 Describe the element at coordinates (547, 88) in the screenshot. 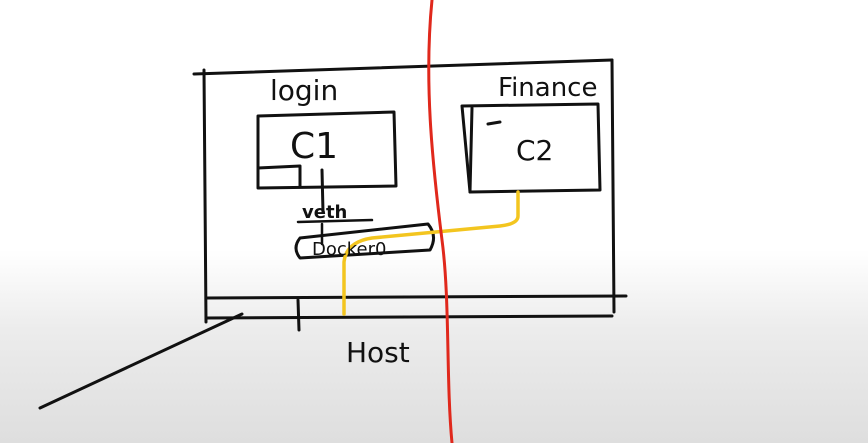

I see `label-finance: Finance` at that location.